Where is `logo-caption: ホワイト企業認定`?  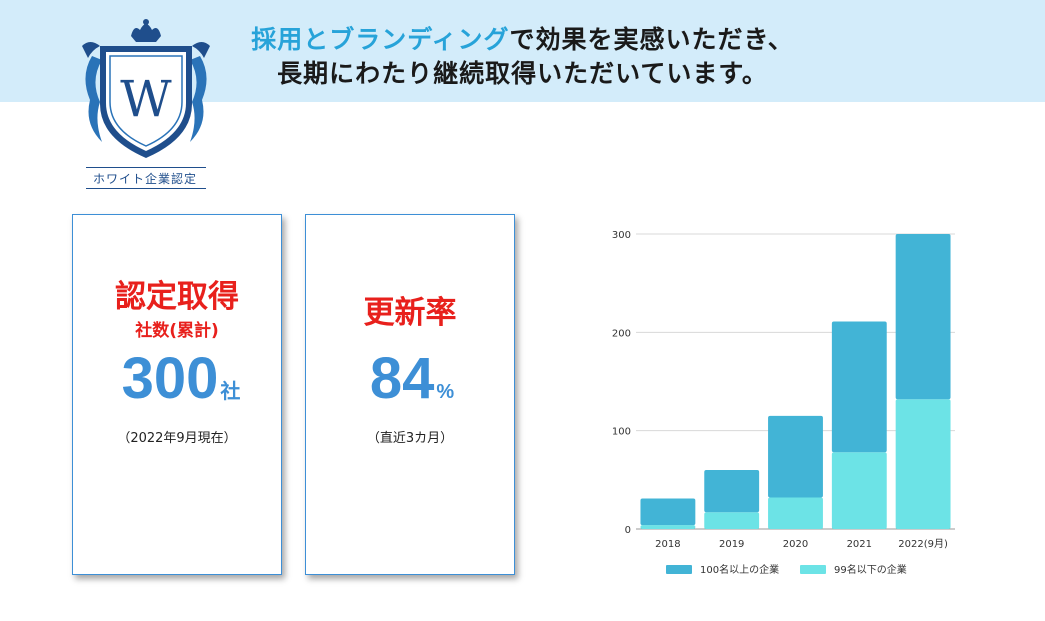 logo-caption: ホワイト企業認定 is located at coordinates (144, 179).